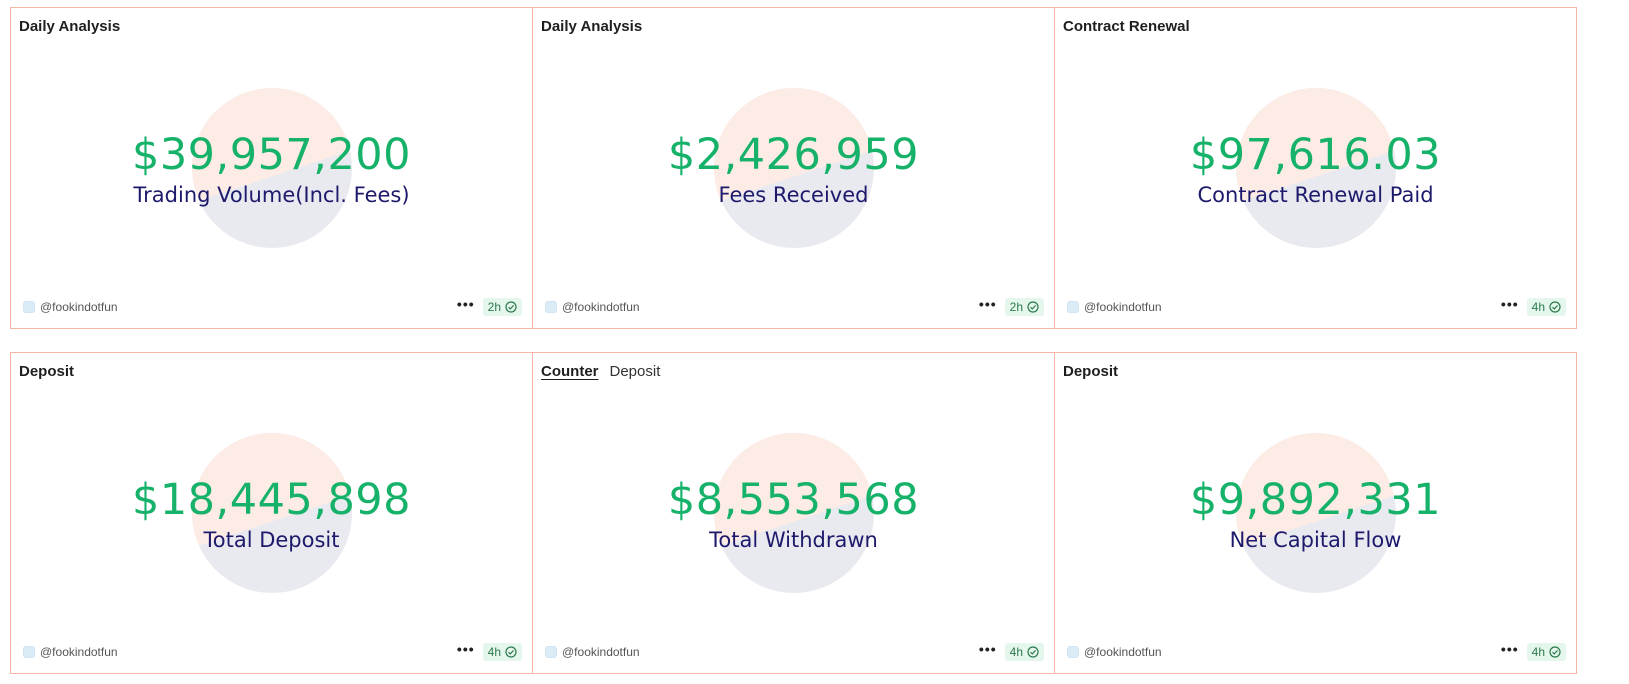 The width and height of the screenshot is (1629, 684). I want to click on counter: $39,957,200 Trading Volume(Incl. Fees), so click(271, 169).